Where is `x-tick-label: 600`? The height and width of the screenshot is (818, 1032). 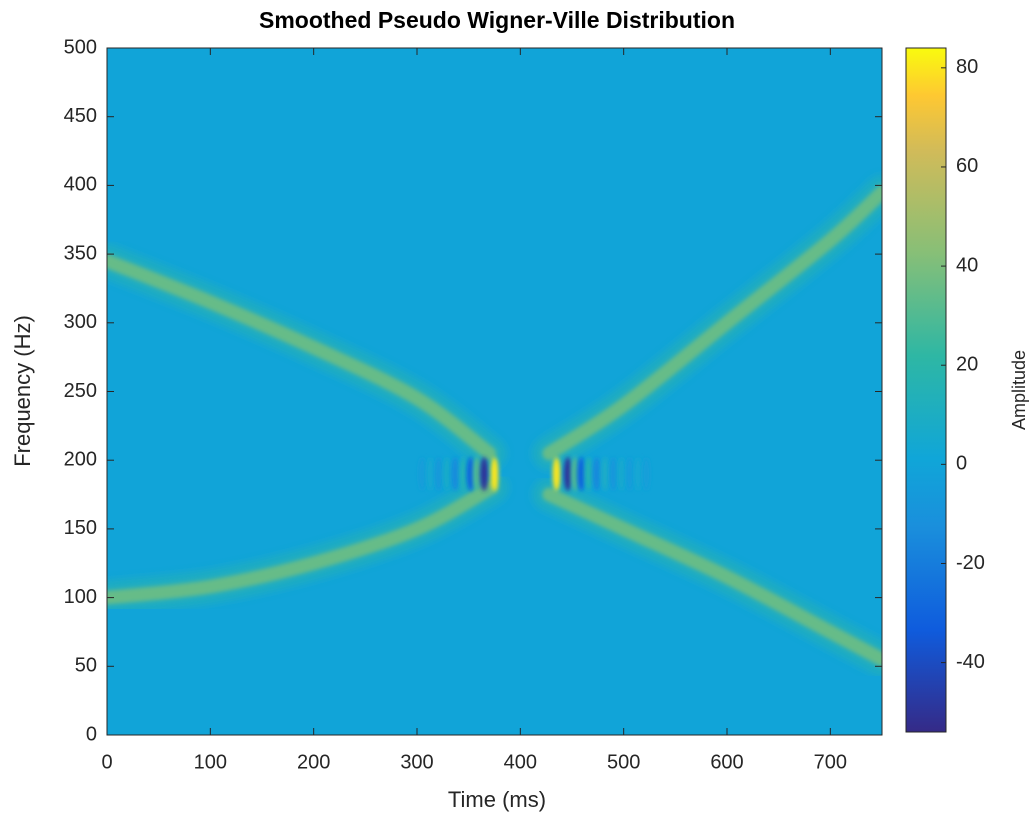
x-tick-label: 600 is located at coordinates (726, 762).